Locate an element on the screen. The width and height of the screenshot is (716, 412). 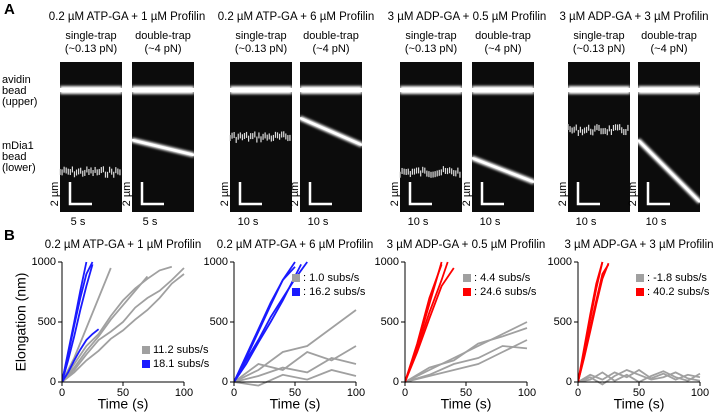
time-label: 5 s is located at coordinates (150, 222).